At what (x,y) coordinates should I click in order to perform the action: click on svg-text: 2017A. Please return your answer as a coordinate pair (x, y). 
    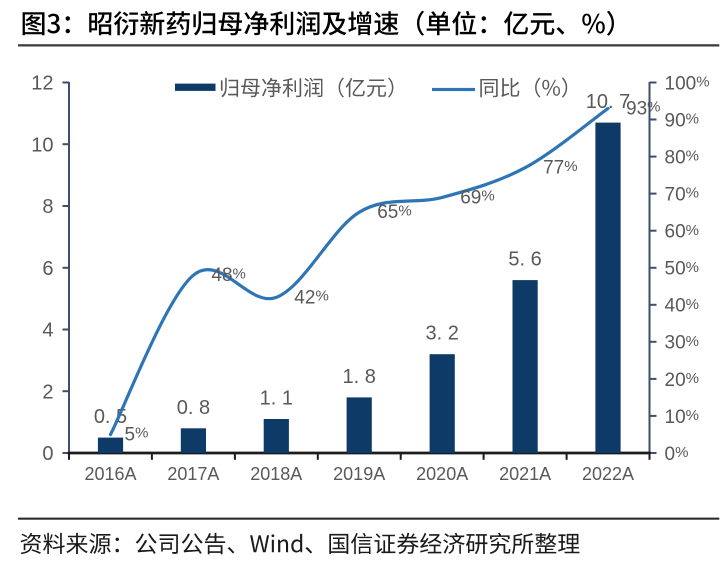
    Looking at the image, I should click on (193, 474).